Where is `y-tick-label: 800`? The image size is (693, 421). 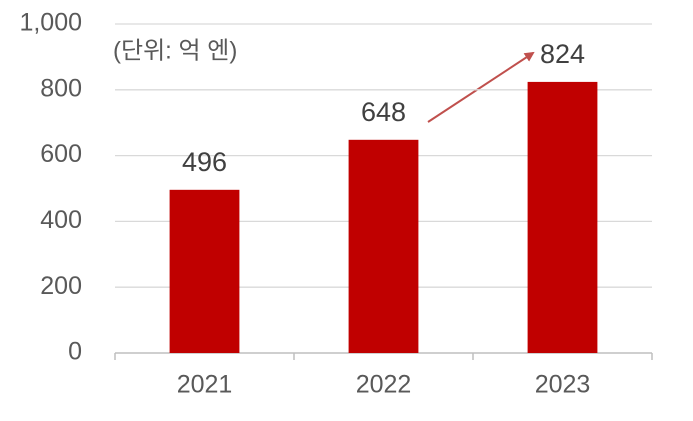 y-tick-label: 800 is located at coordinates (61, 88).